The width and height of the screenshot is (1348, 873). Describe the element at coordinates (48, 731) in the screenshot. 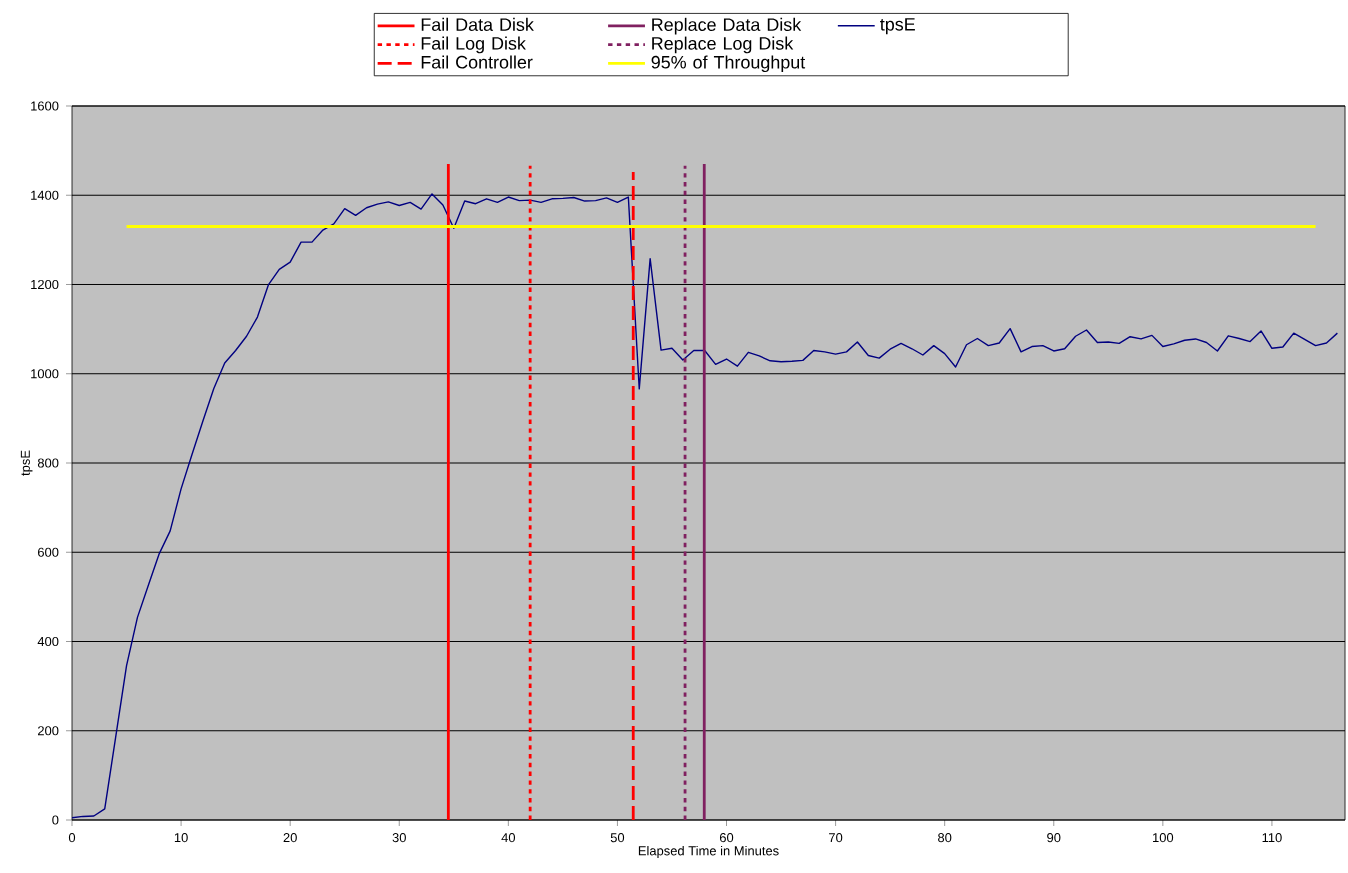

I see `y-tick-label: 200` at that location.